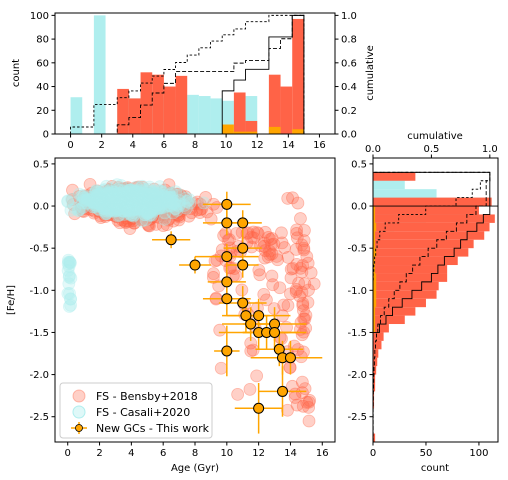 This screenshot has width=508, height=480. I want to click on age-hist-y2tick-label-1: 0.2, so click(349, 111).